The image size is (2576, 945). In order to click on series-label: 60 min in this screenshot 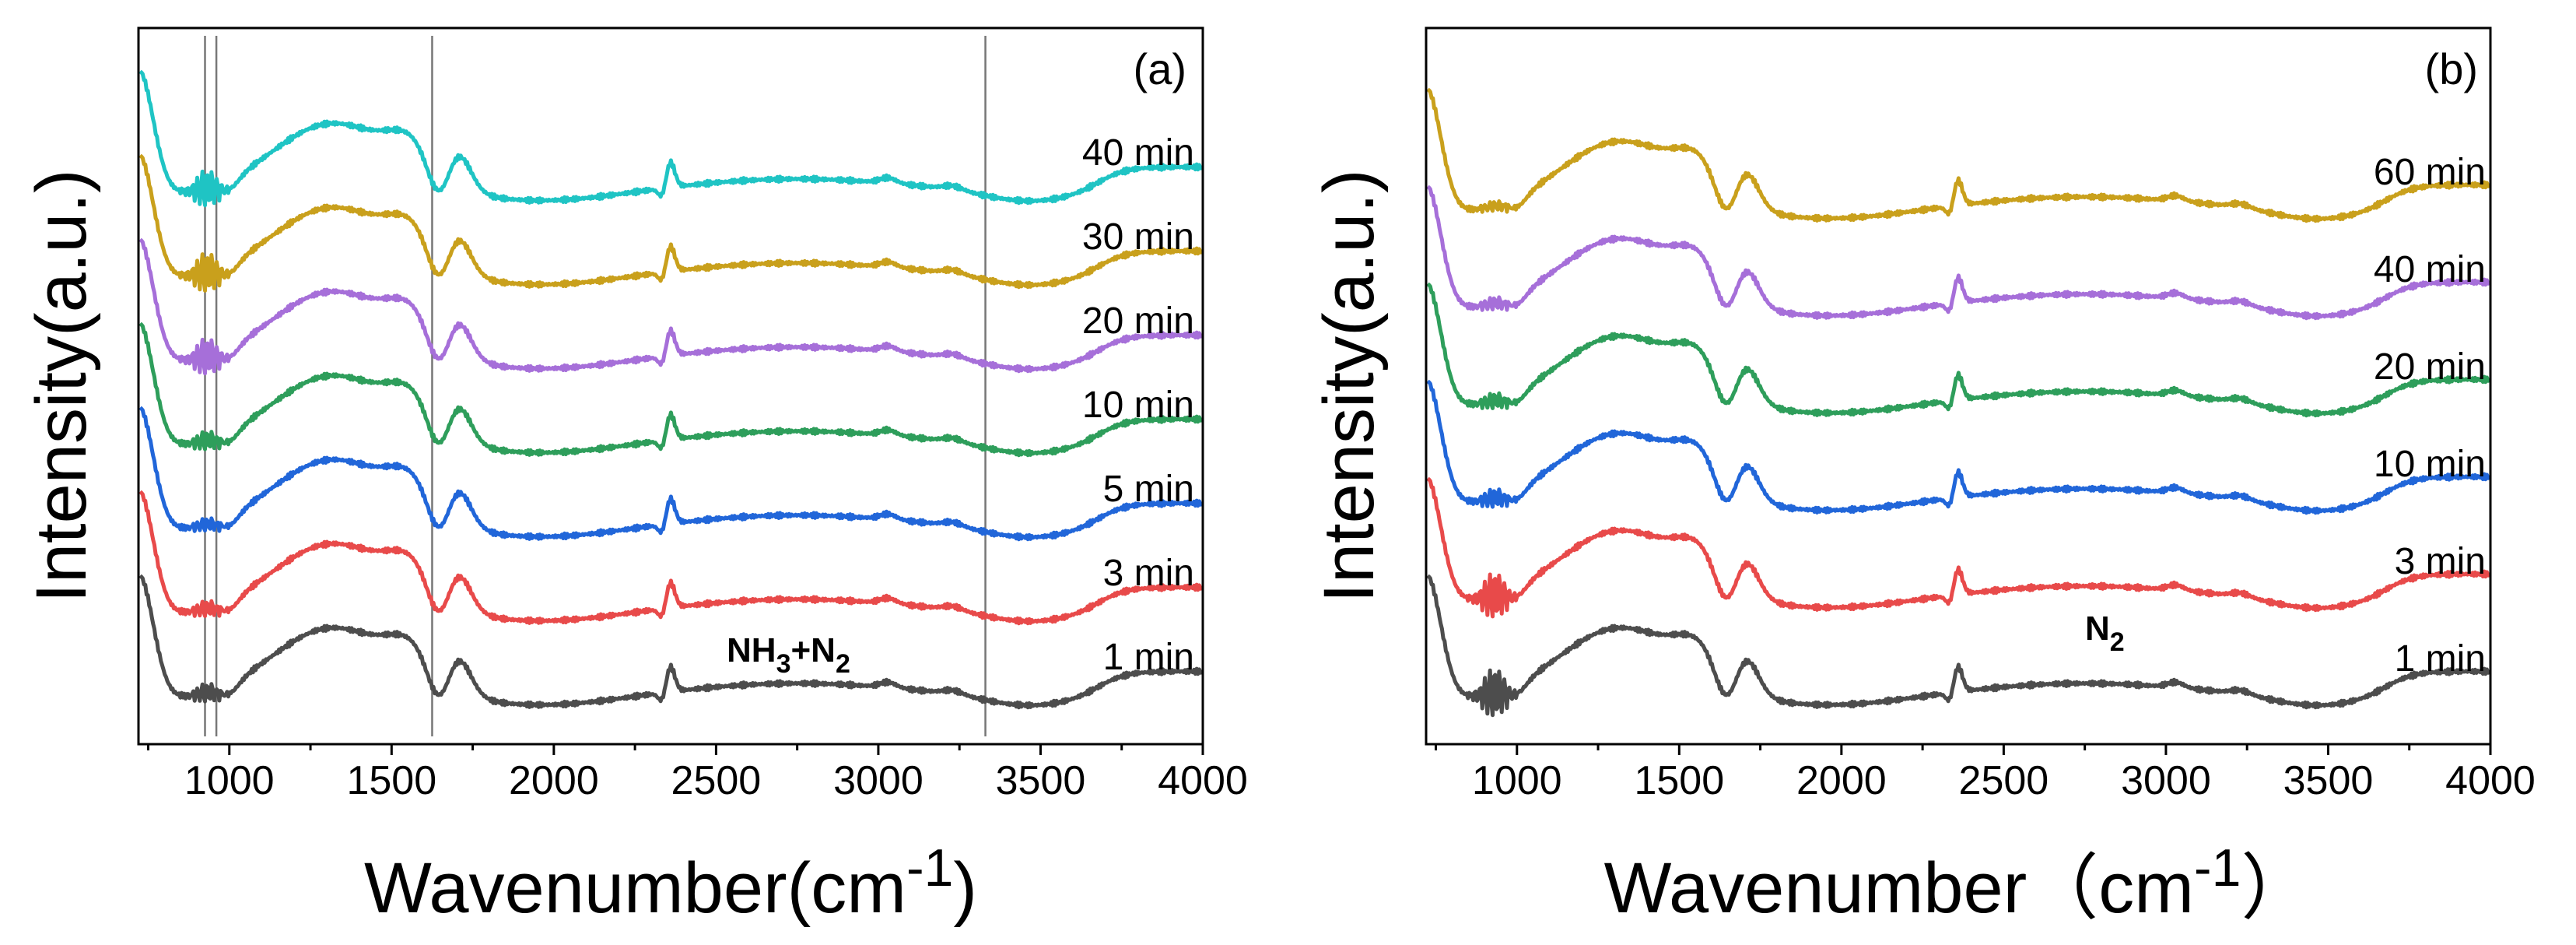, I will do `click(2430, 172)`.